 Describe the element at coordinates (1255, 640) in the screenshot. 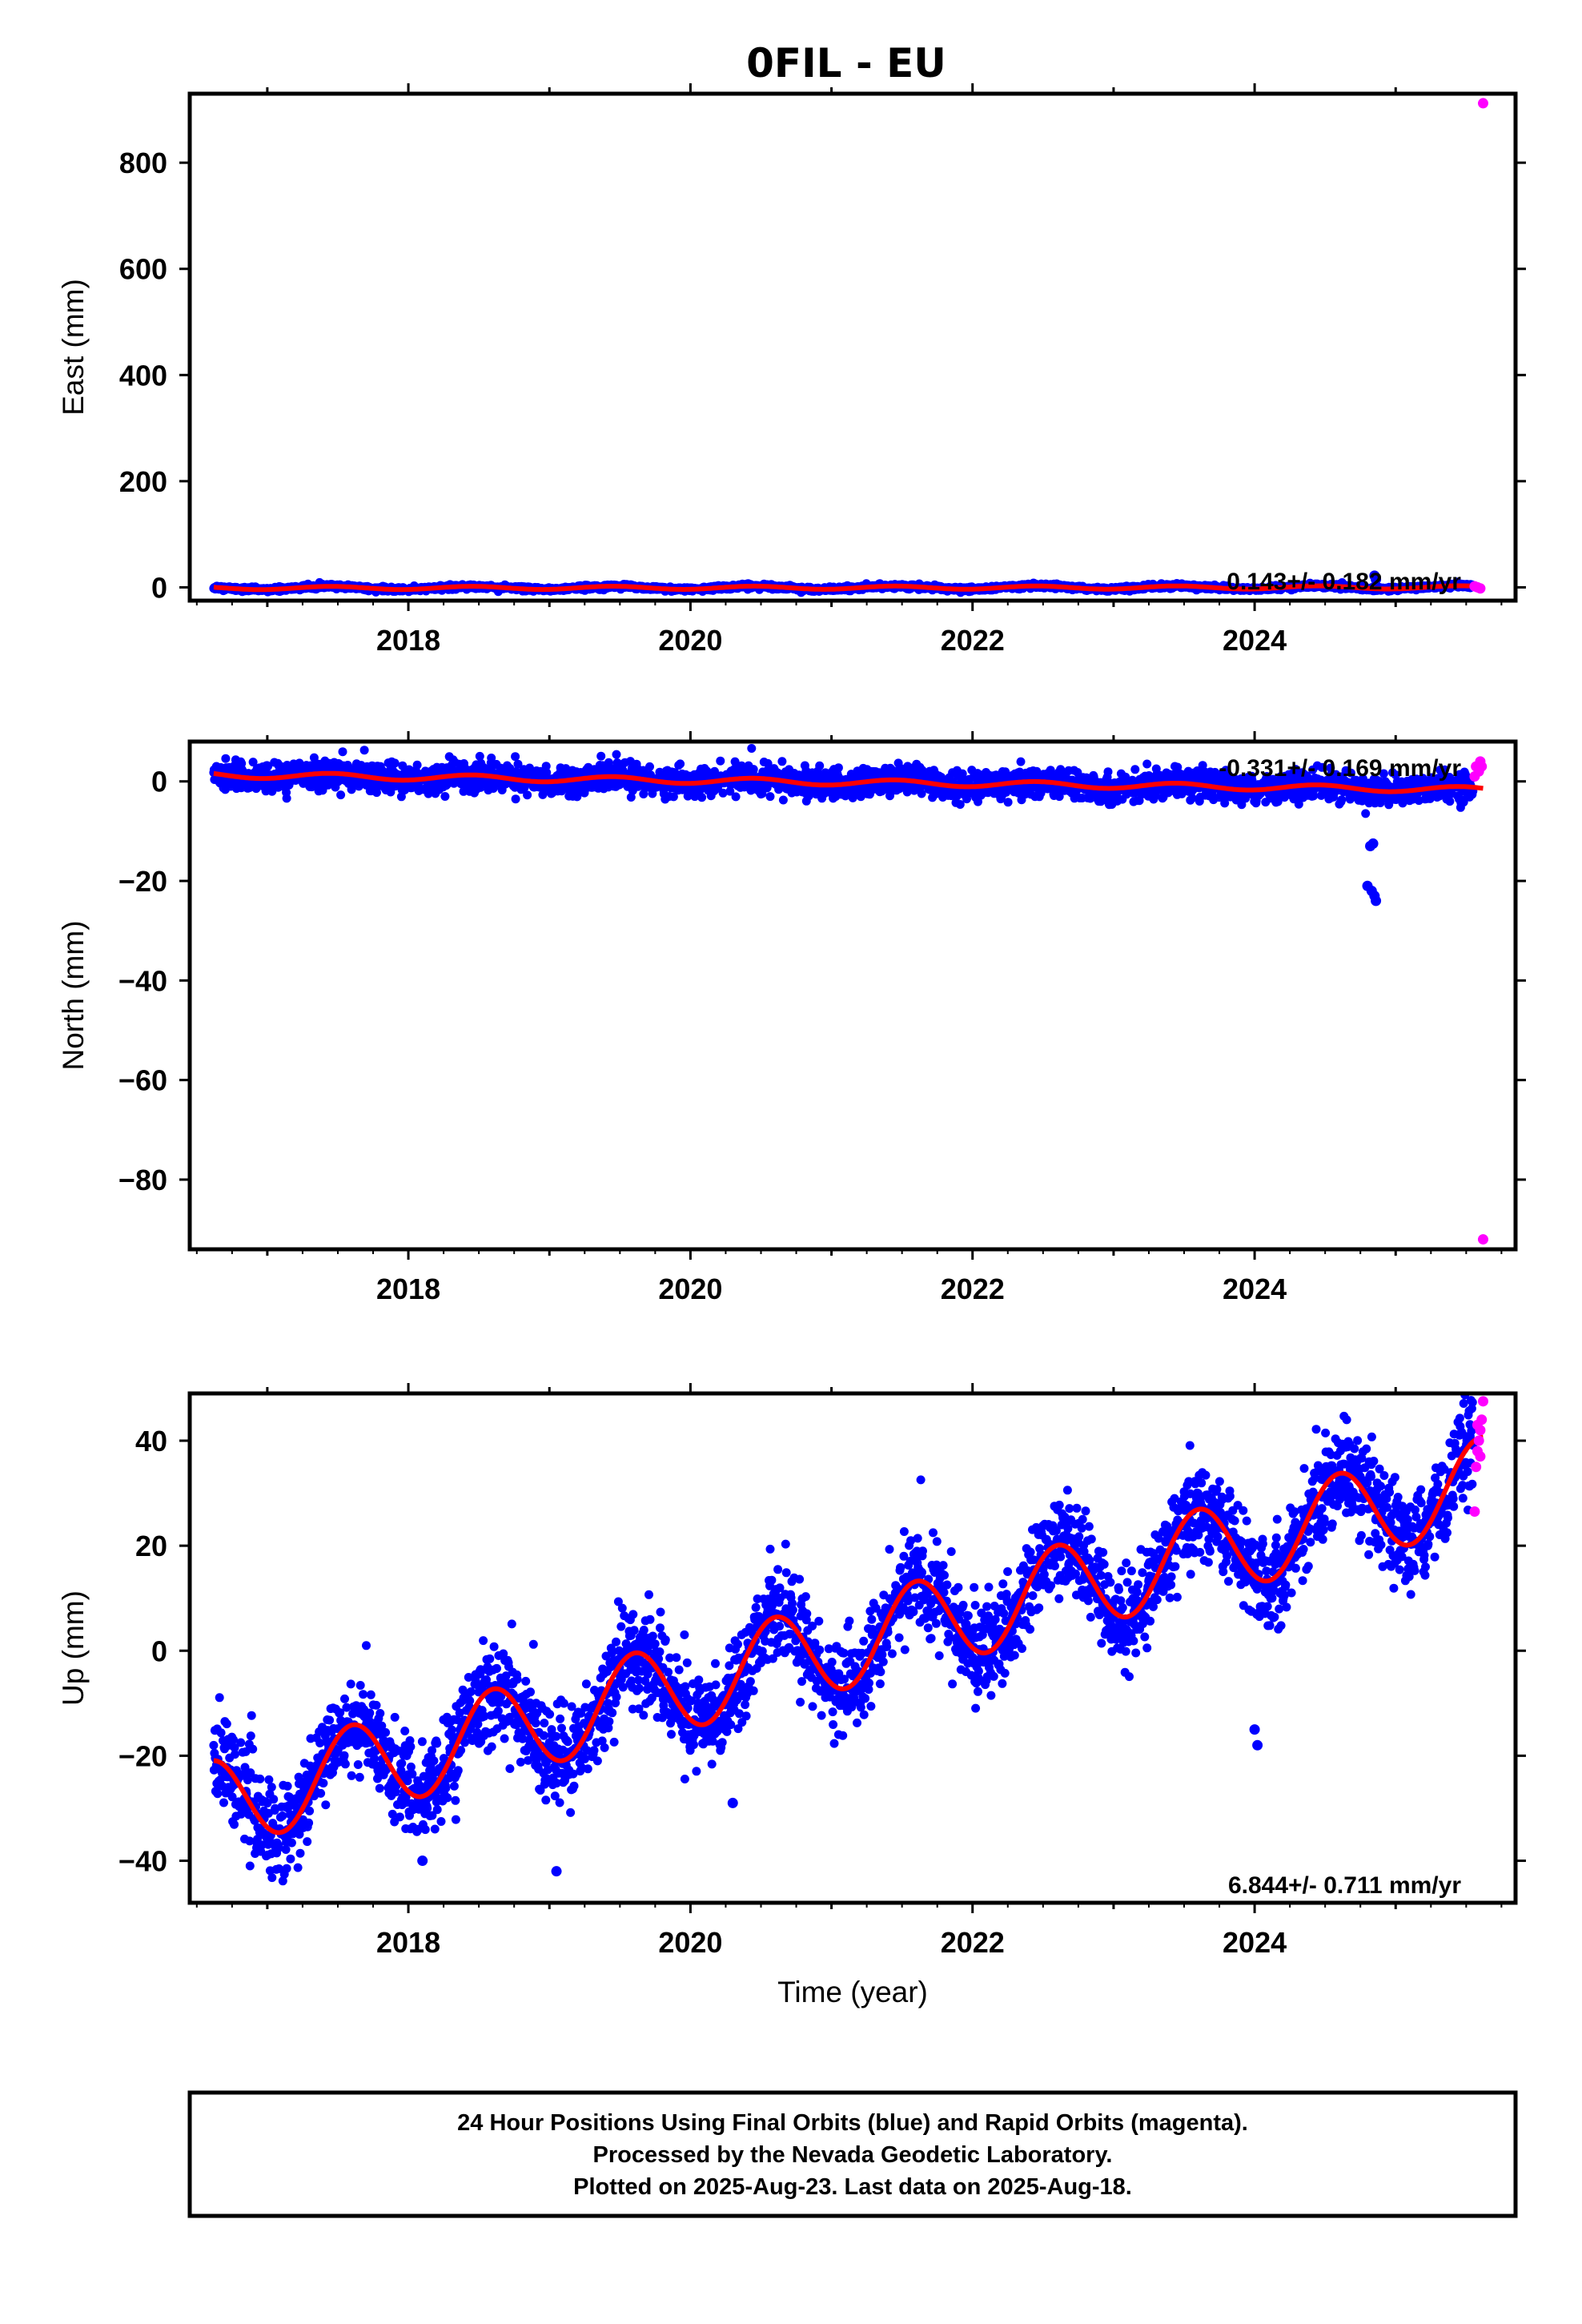

I see `x-tick-label: 2024` at that location.